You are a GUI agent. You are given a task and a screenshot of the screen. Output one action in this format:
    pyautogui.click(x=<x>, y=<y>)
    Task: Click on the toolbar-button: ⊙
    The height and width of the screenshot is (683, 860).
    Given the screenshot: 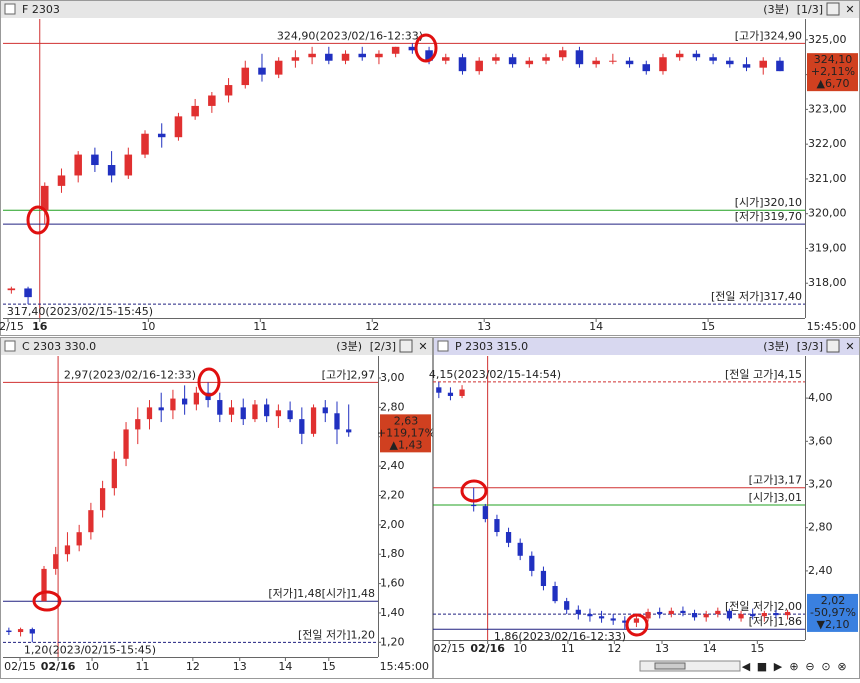 What is the action you would take?
    pyautogui.click(x=825, y=666)
    